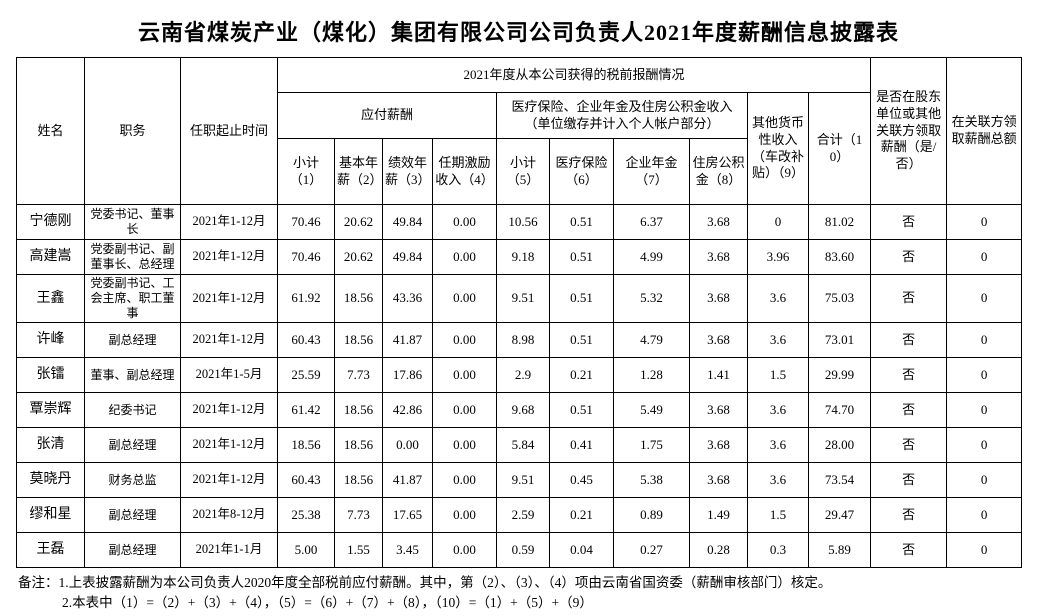 The height and width of the screenshot is (616, 1037). What do you see at coordinates (132, 222) in the screenshot?
I see `cell-position: 党委书记、董事长` at bounding box center [132, 222].